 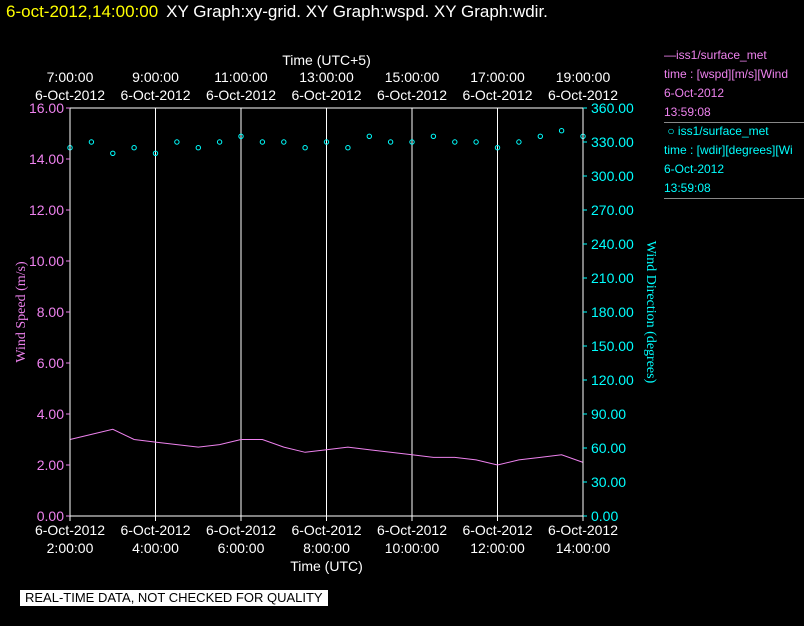 I want to click on left-tick-label: 14.00, so click(x=46, y=159).